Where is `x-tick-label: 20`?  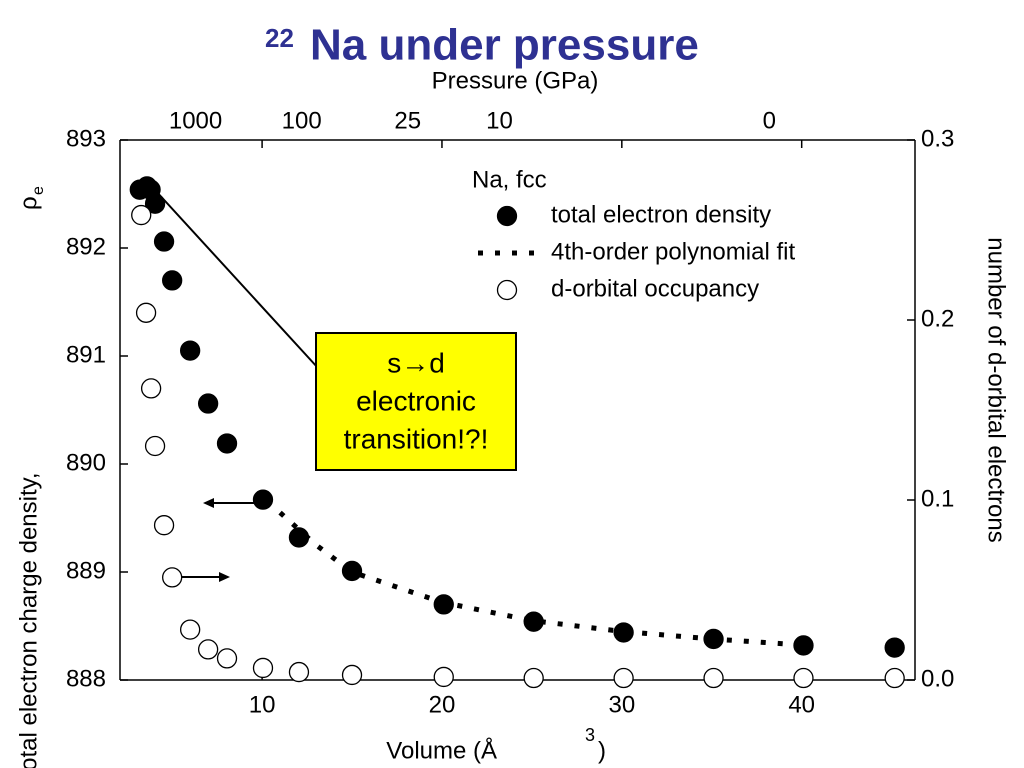
x-tick-label: 20 is located at coordinates (442, 704).